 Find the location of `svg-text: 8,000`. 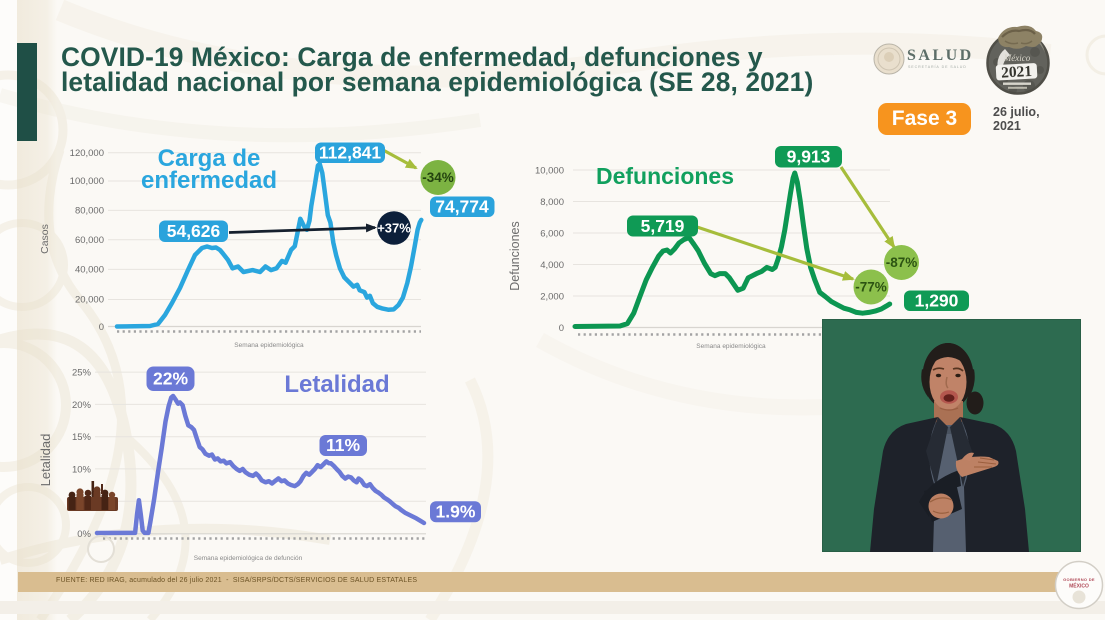

svg-text: 8,000 is located at coordinates (552, 202).